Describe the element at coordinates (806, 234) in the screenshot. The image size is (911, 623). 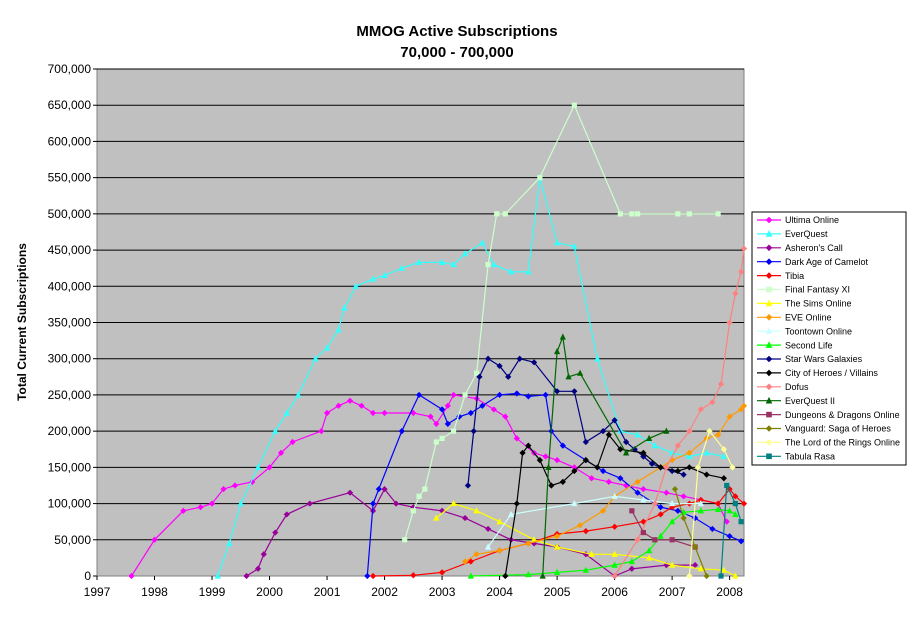
I see `legend-label: EverQuest` at that location.